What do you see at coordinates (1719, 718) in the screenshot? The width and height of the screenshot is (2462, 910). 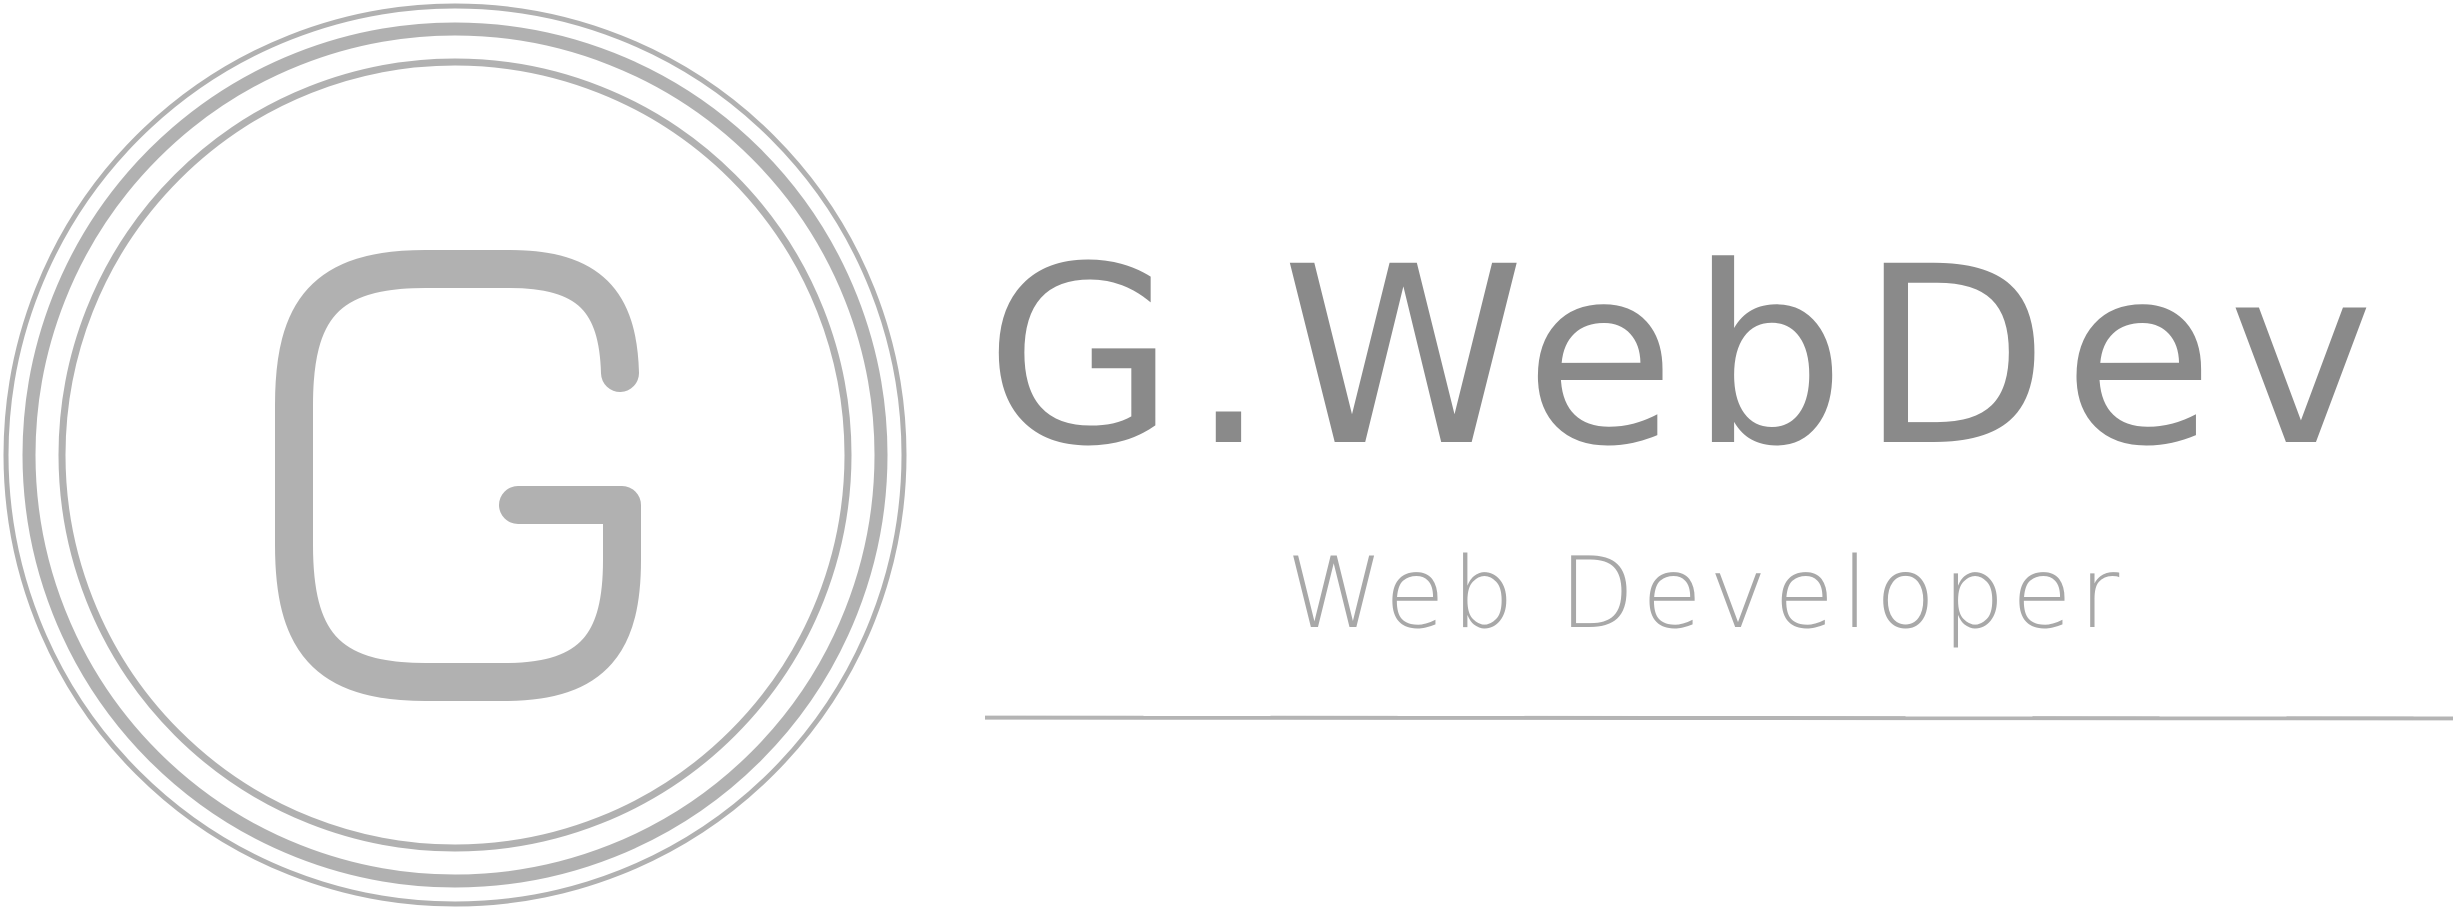 I see `divider` at bounding box center [1719, 718].